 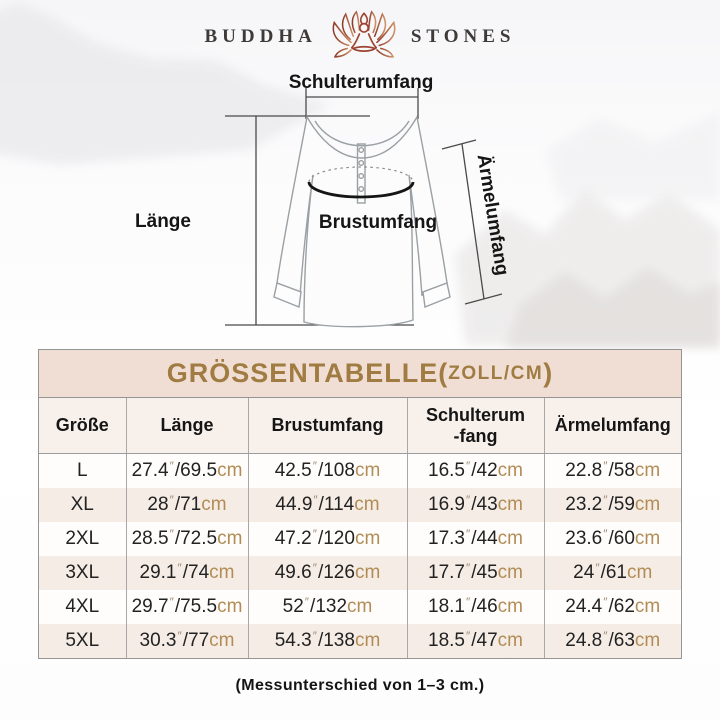 What do you see at coordinates (446, 470) in the screenshot?
I see `inch-value: 16.5` at bounding box center [446, 470].